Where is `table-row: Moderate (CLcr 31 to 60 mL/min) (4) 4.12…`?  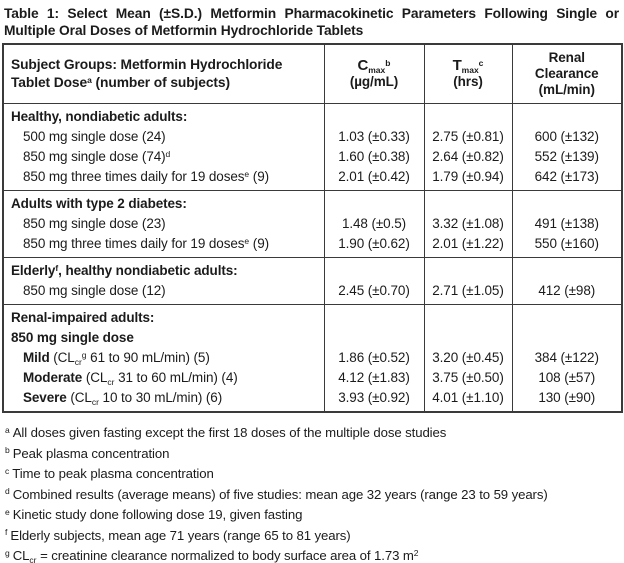
table-row: Moderate (CLcr 31 to 60 mL/min) (4) 4.12… is located at coordinates (312, 378).